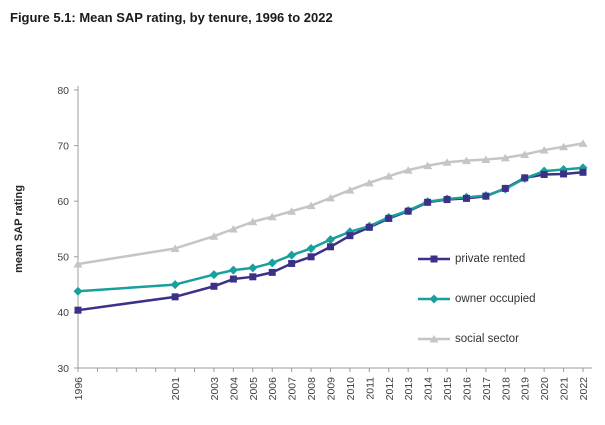  Describe the element at coordinates (565, 389) in the screenshot. I see `x-tick-label: 2021` at that location.